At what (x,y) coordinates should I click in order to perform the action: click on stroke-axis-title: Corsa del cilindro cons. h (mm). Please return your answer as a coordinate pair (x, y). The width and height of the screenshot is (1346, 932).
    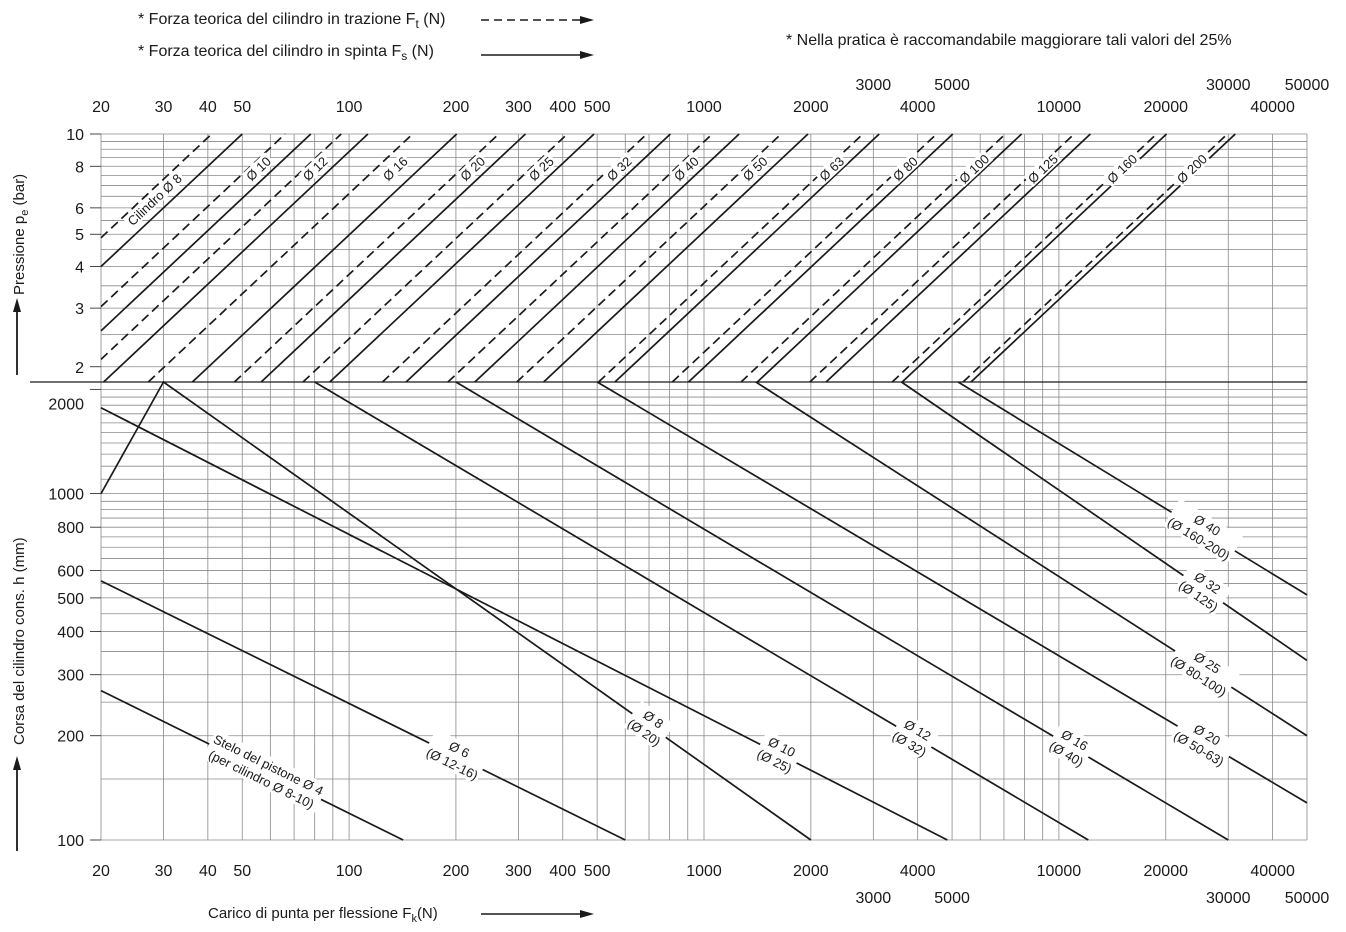
    Looking at the image, I should click on (19, 641).